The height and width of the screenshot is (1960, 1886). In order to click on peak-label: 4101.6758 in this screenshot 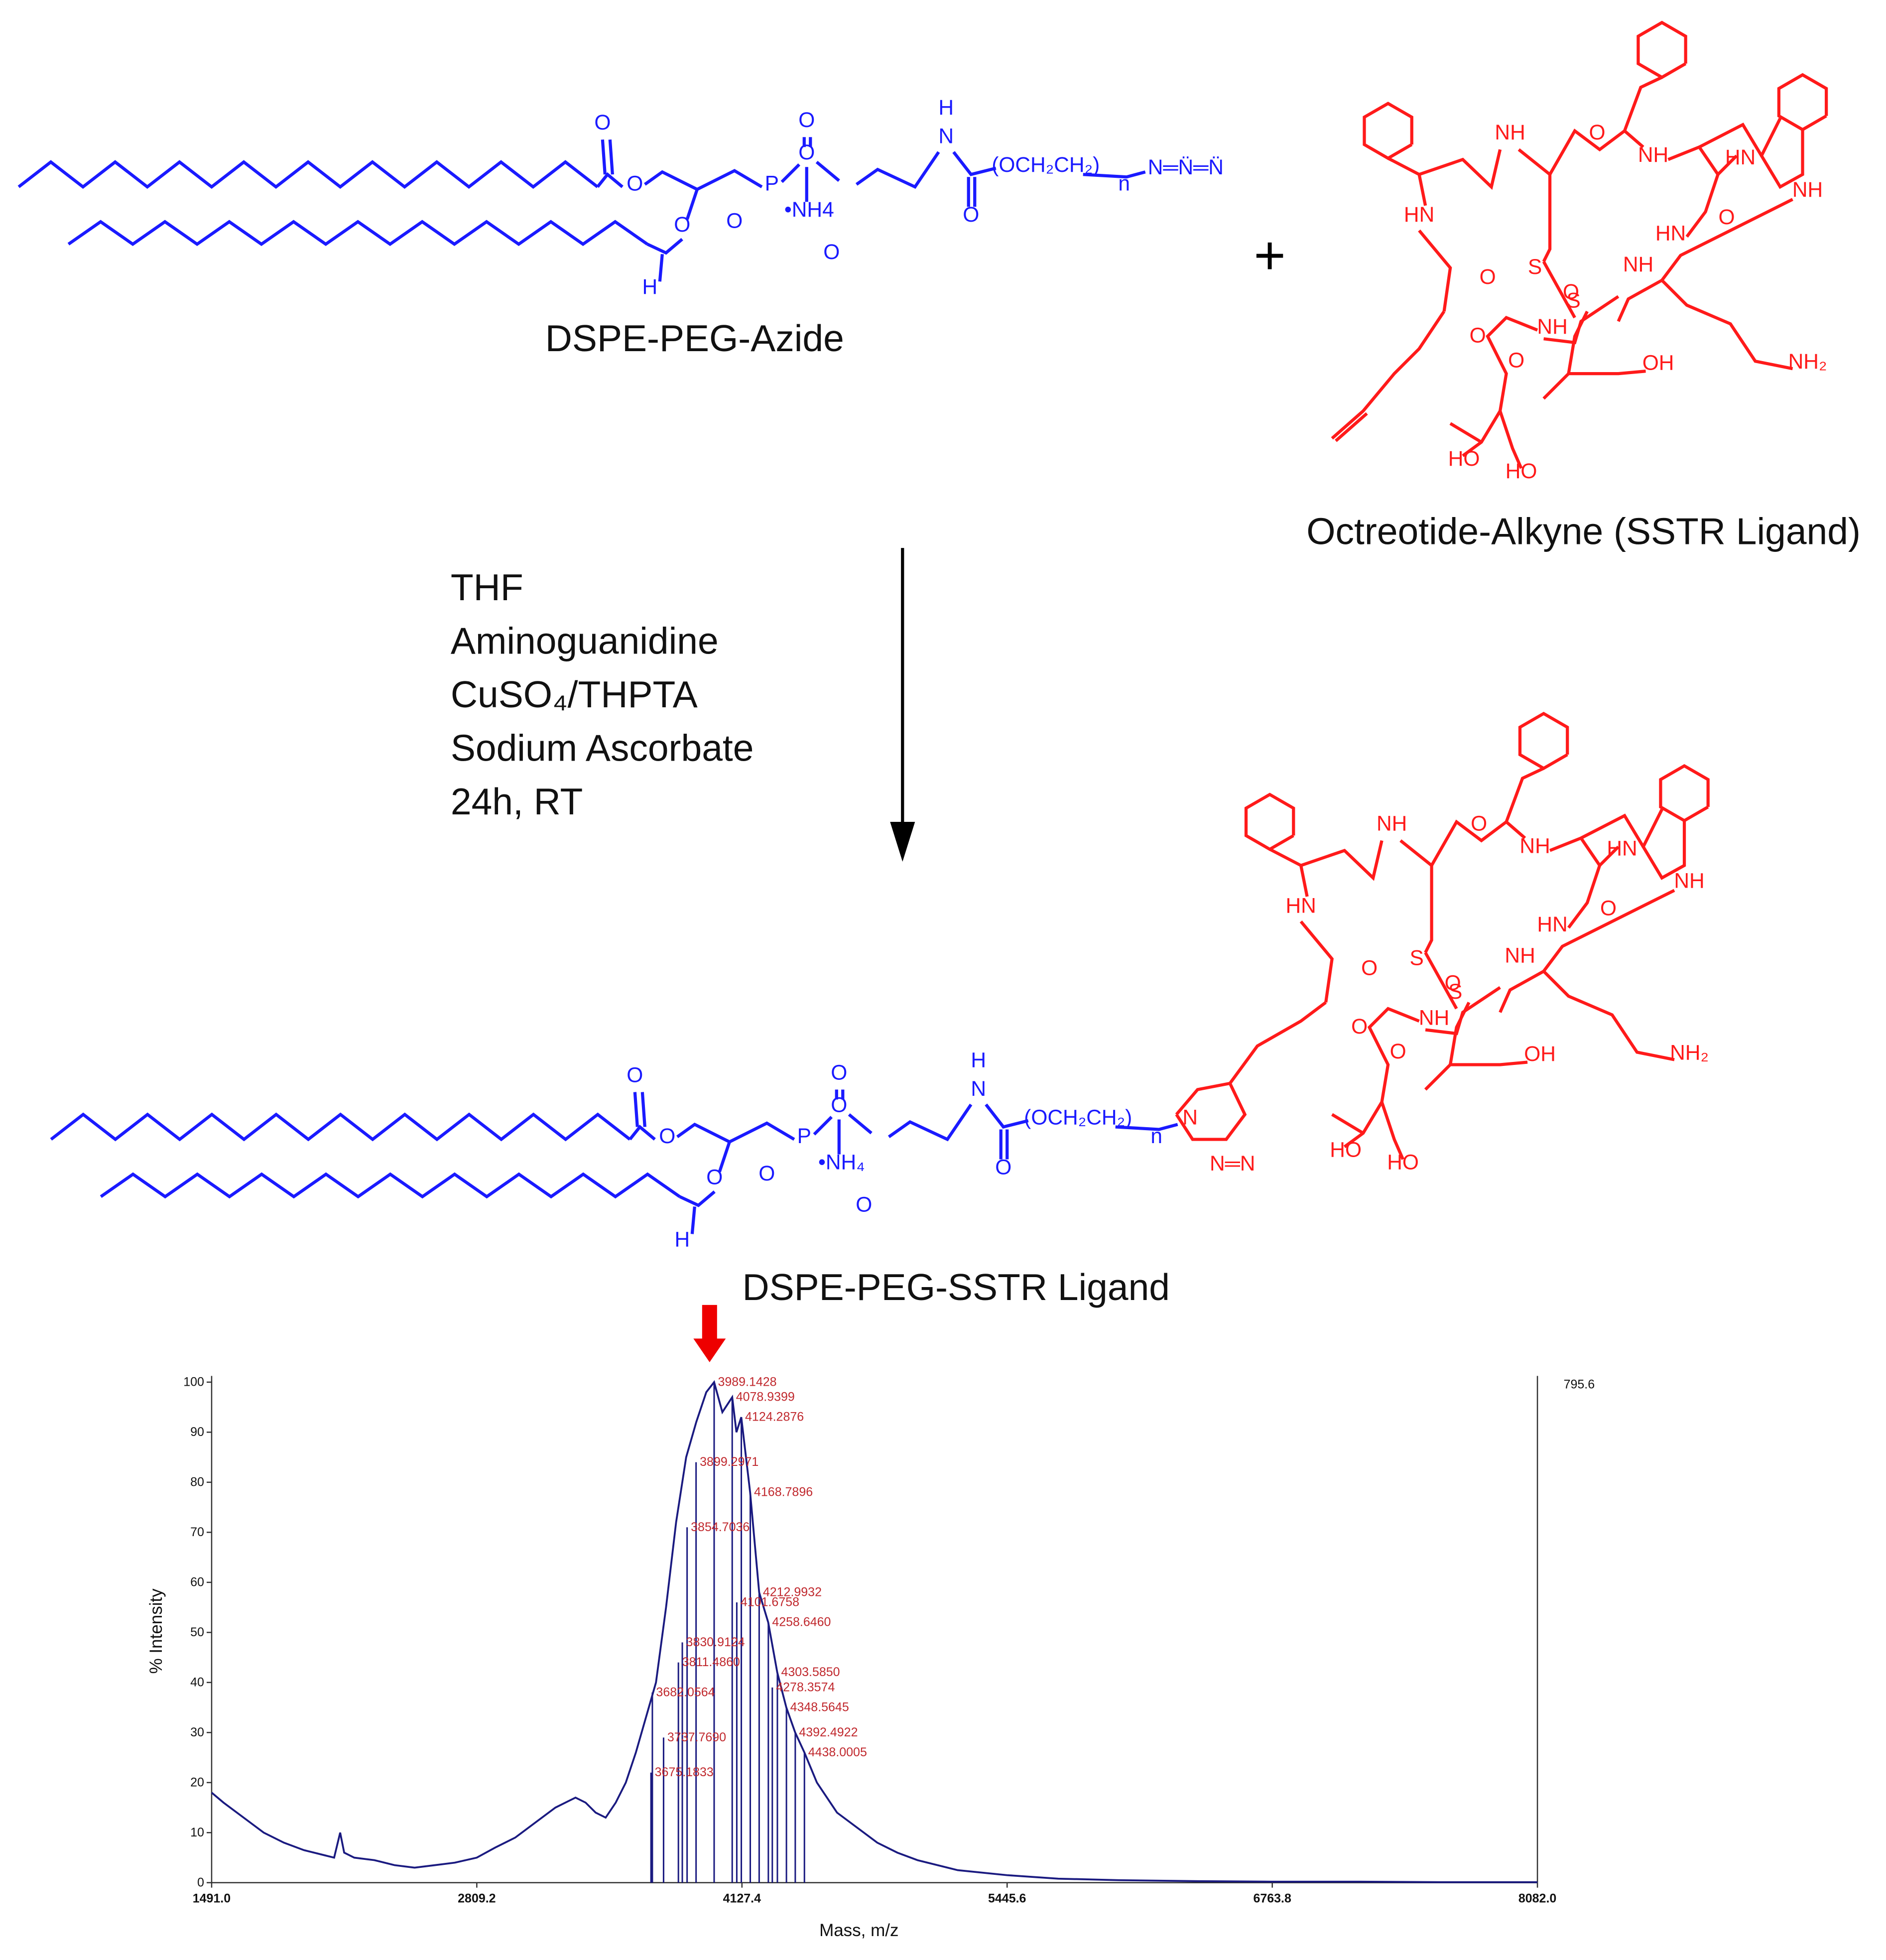, I will do `click(770, 1602)`.